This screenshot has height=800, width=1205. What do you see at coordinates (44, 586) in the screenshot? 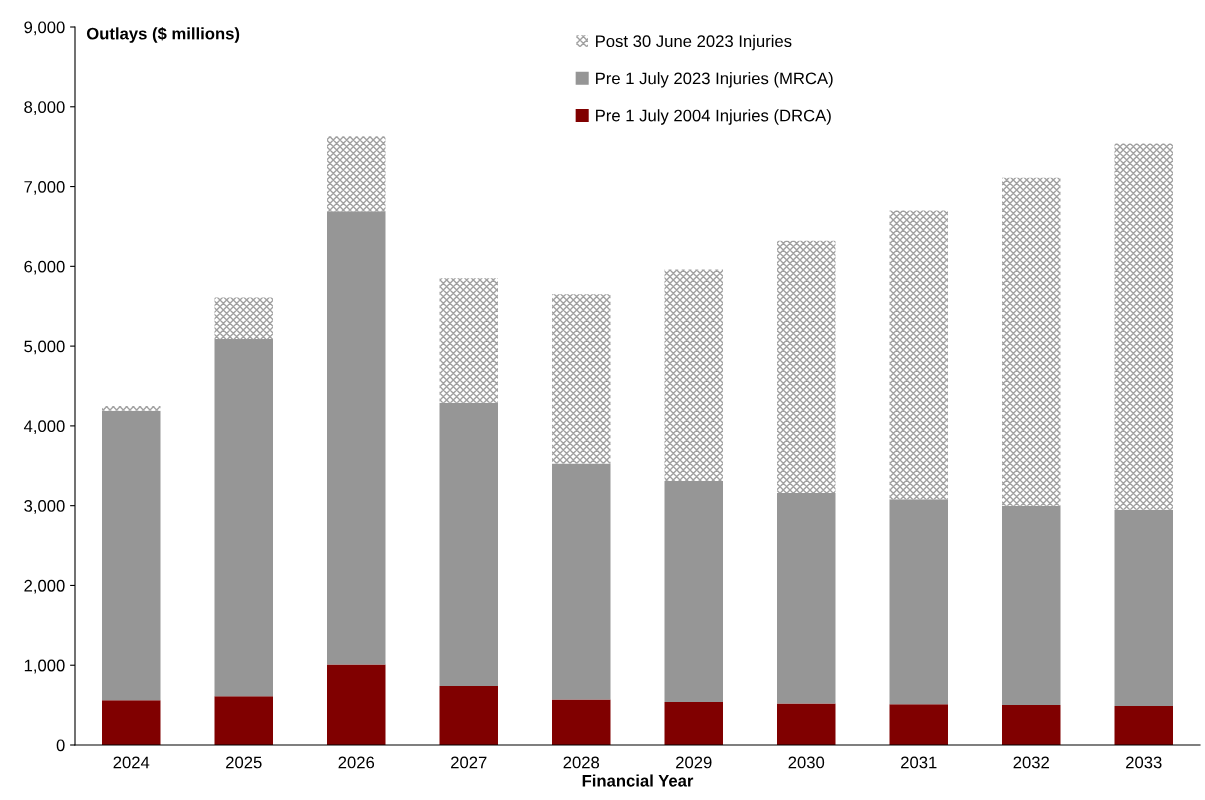
I see `y-tick-label: 2,000` at bounding box center [44, 586].